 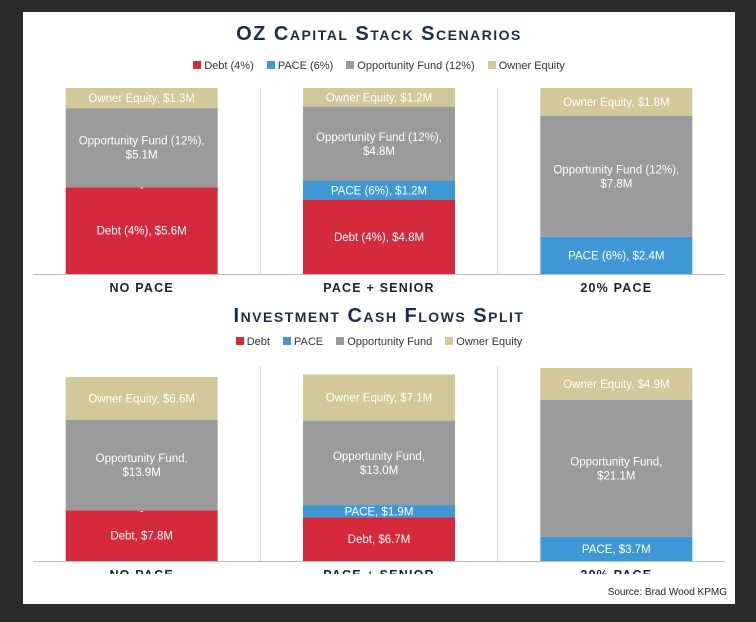 I want to click on chart-2-legend: Debt PACE Opportunity Fund Owner Equity, so click(x=379, y=342).